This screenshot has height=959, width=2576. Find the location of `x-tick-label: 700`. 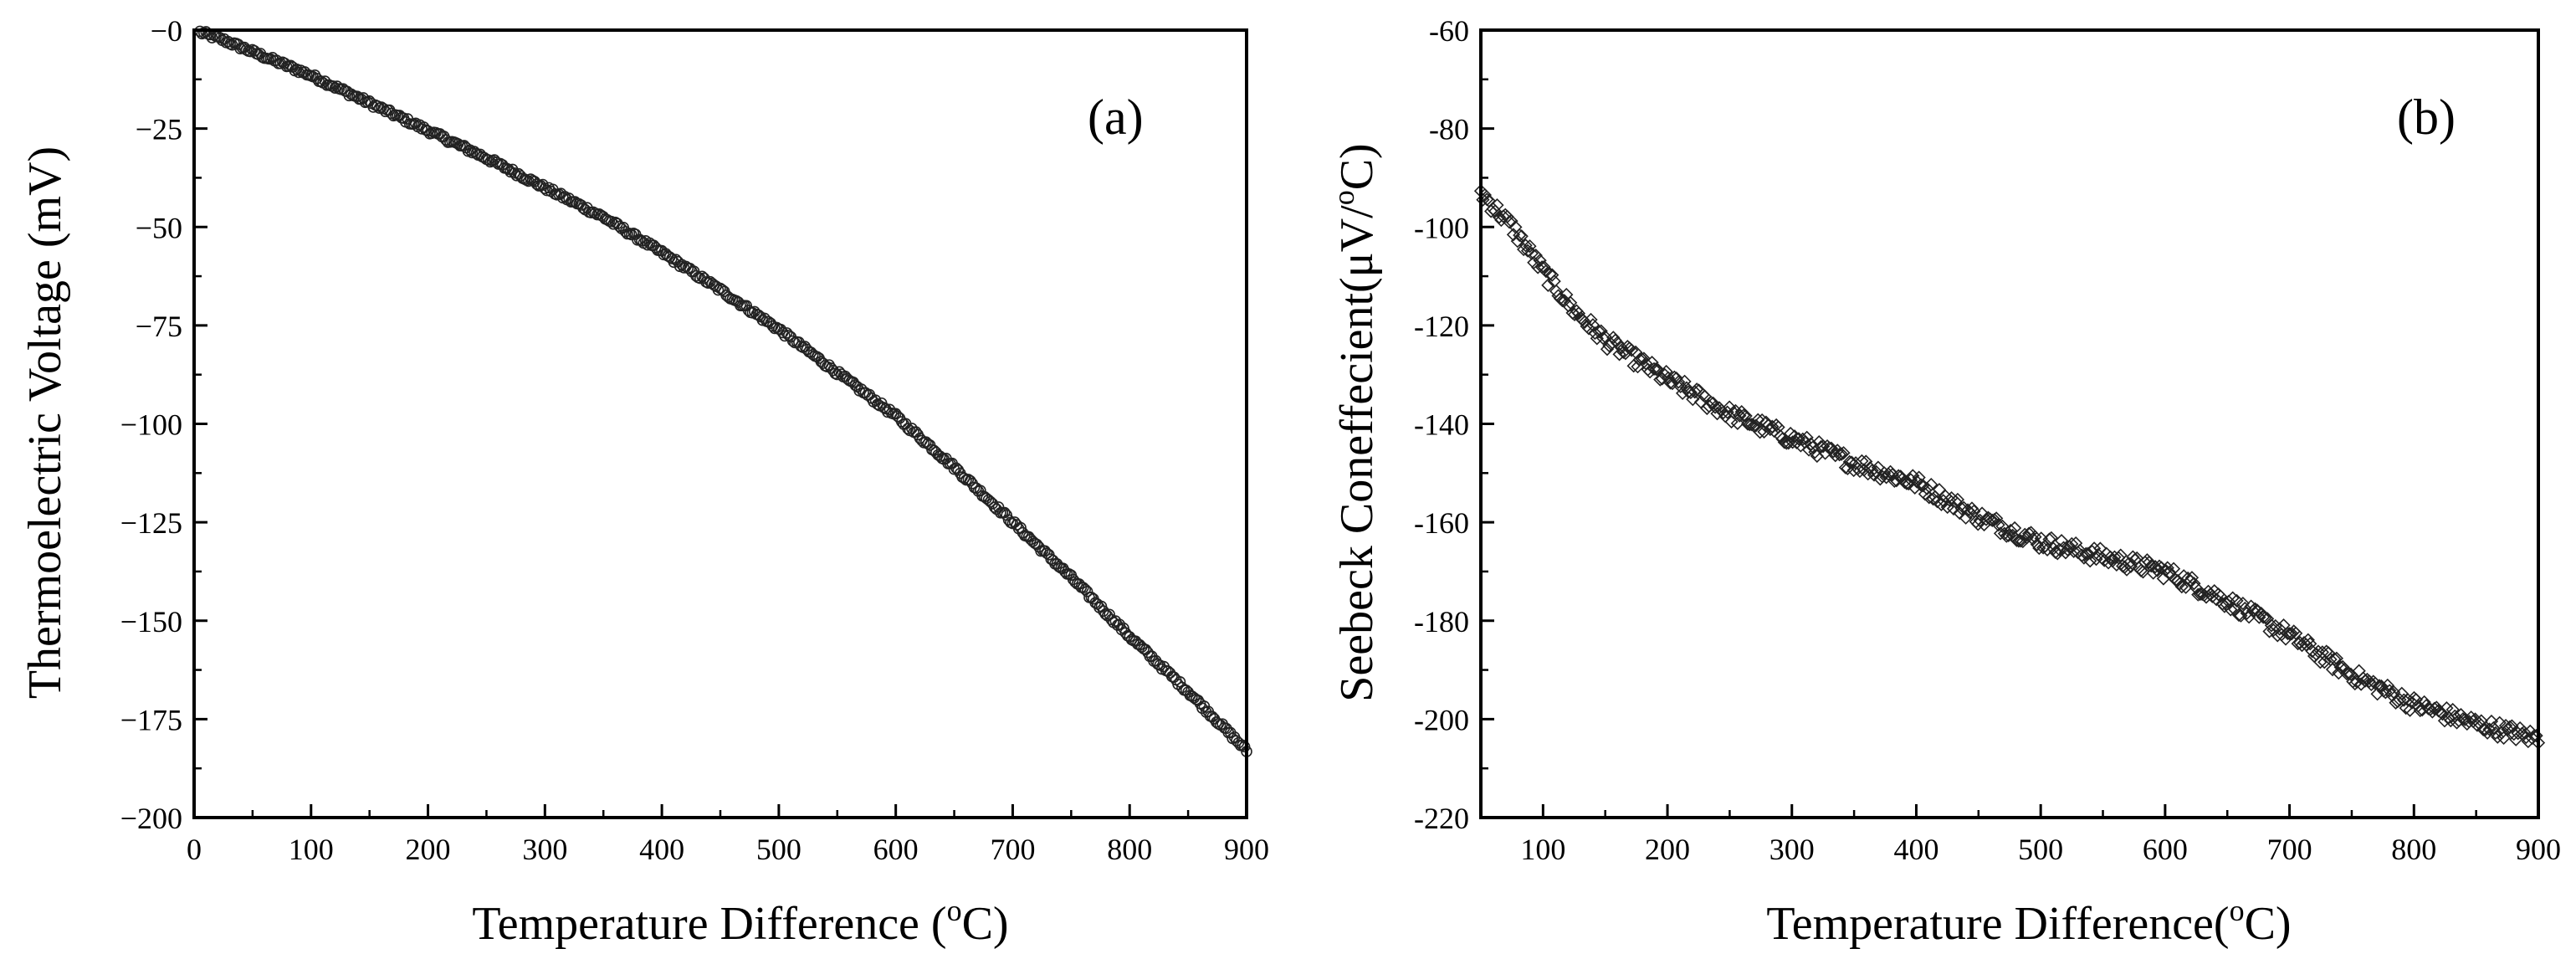

x-tick-label: 700 is located at coordinates (1013, 850).